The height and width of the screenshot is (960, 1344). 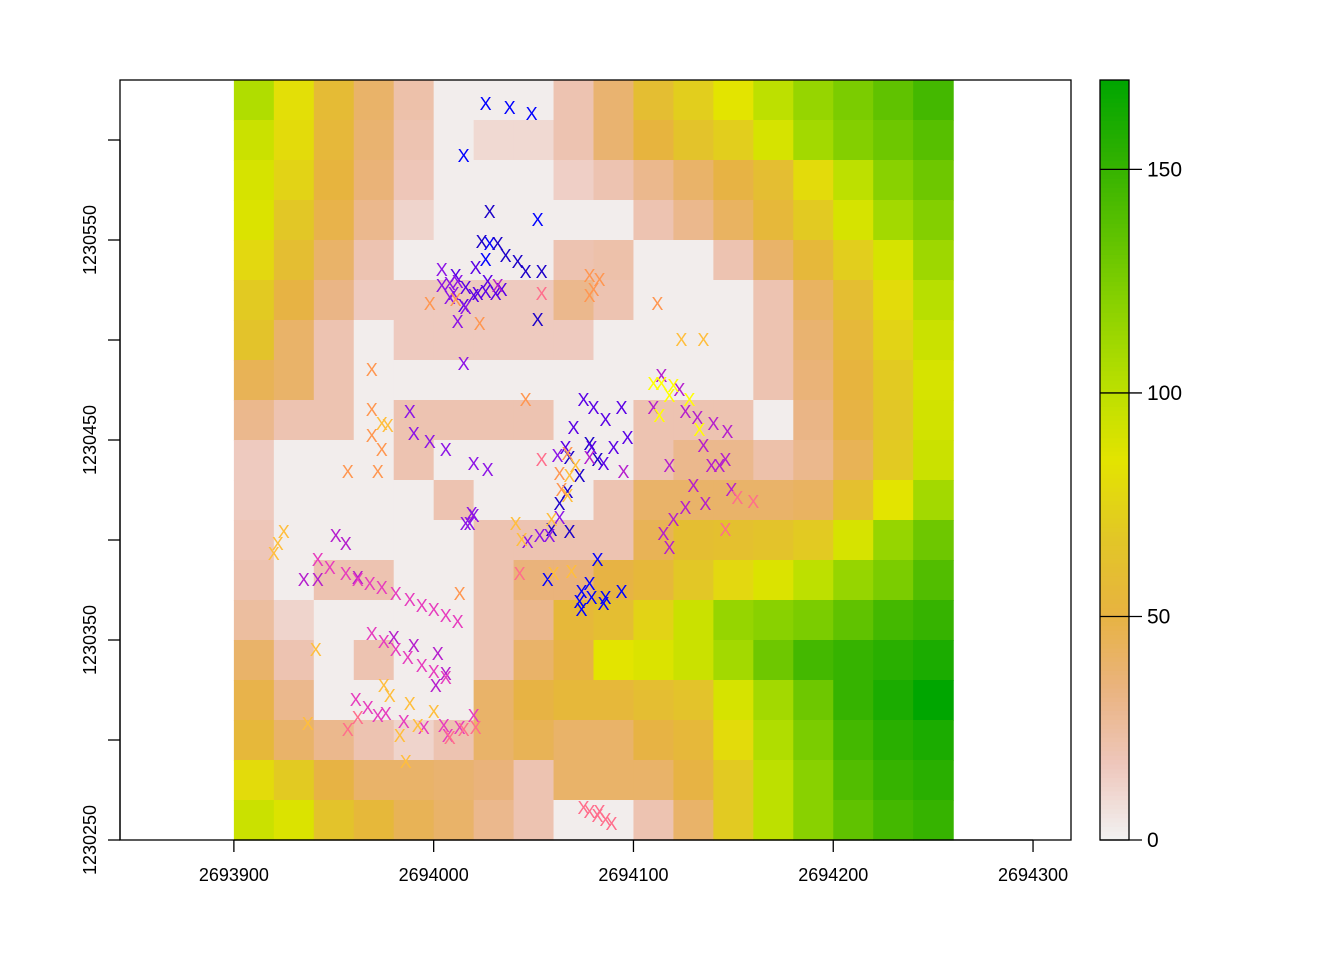 I want to click on x-axis: 2693900 2694000 2694100 2694200 2694300, so click(x=633, y=862).